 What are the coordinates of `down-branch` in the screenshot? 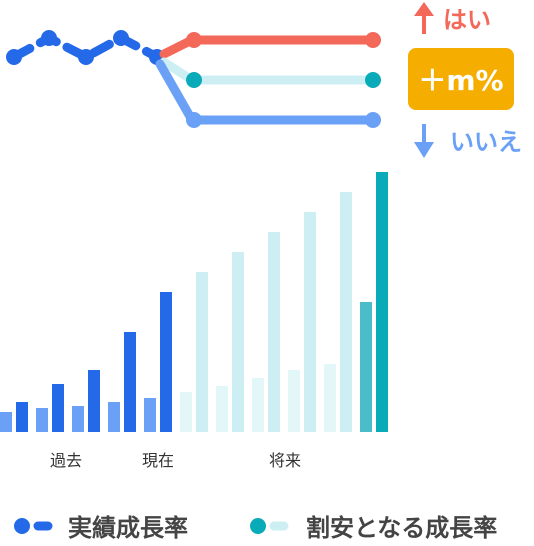 It's located at (176, 92).